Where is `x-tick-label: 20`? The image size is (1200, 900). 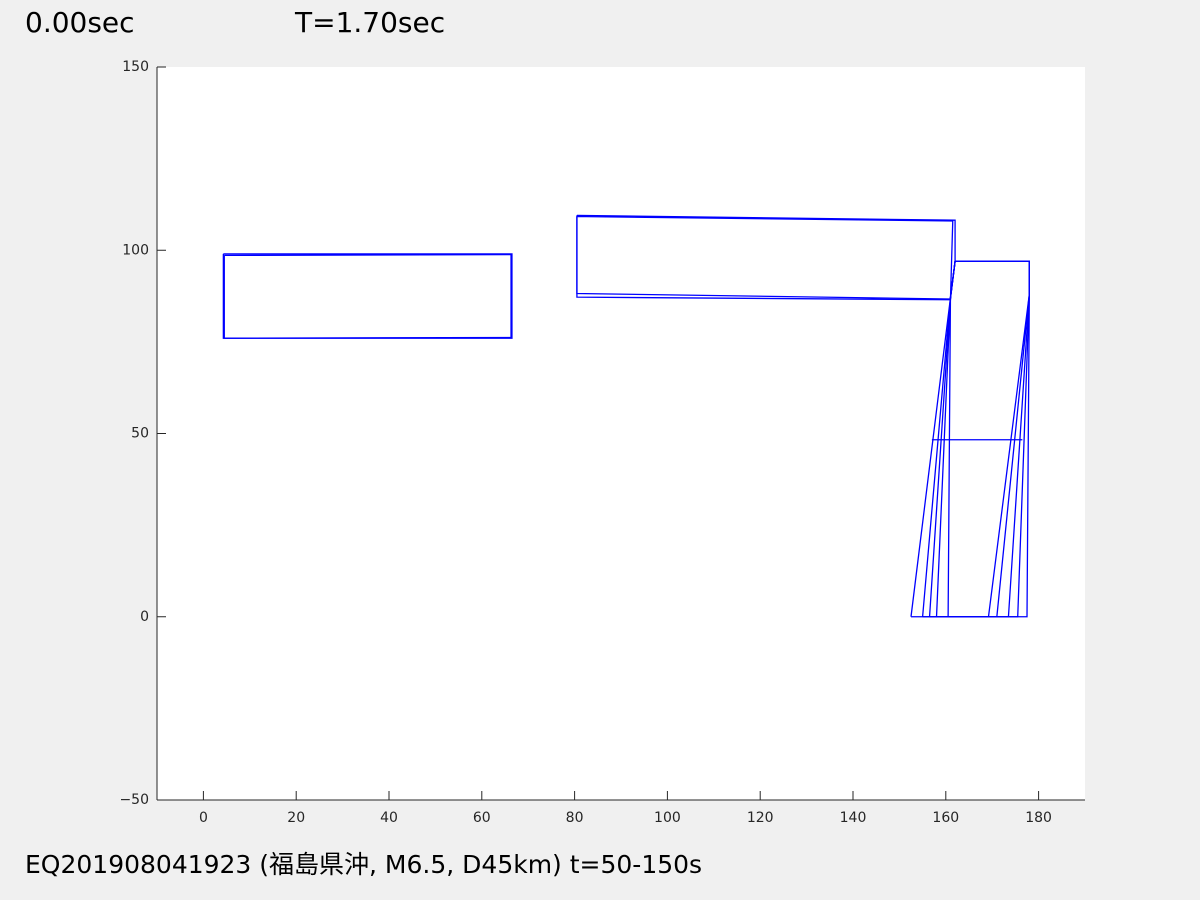 x-tick-label: 20 is located at coordinates (296, 818).